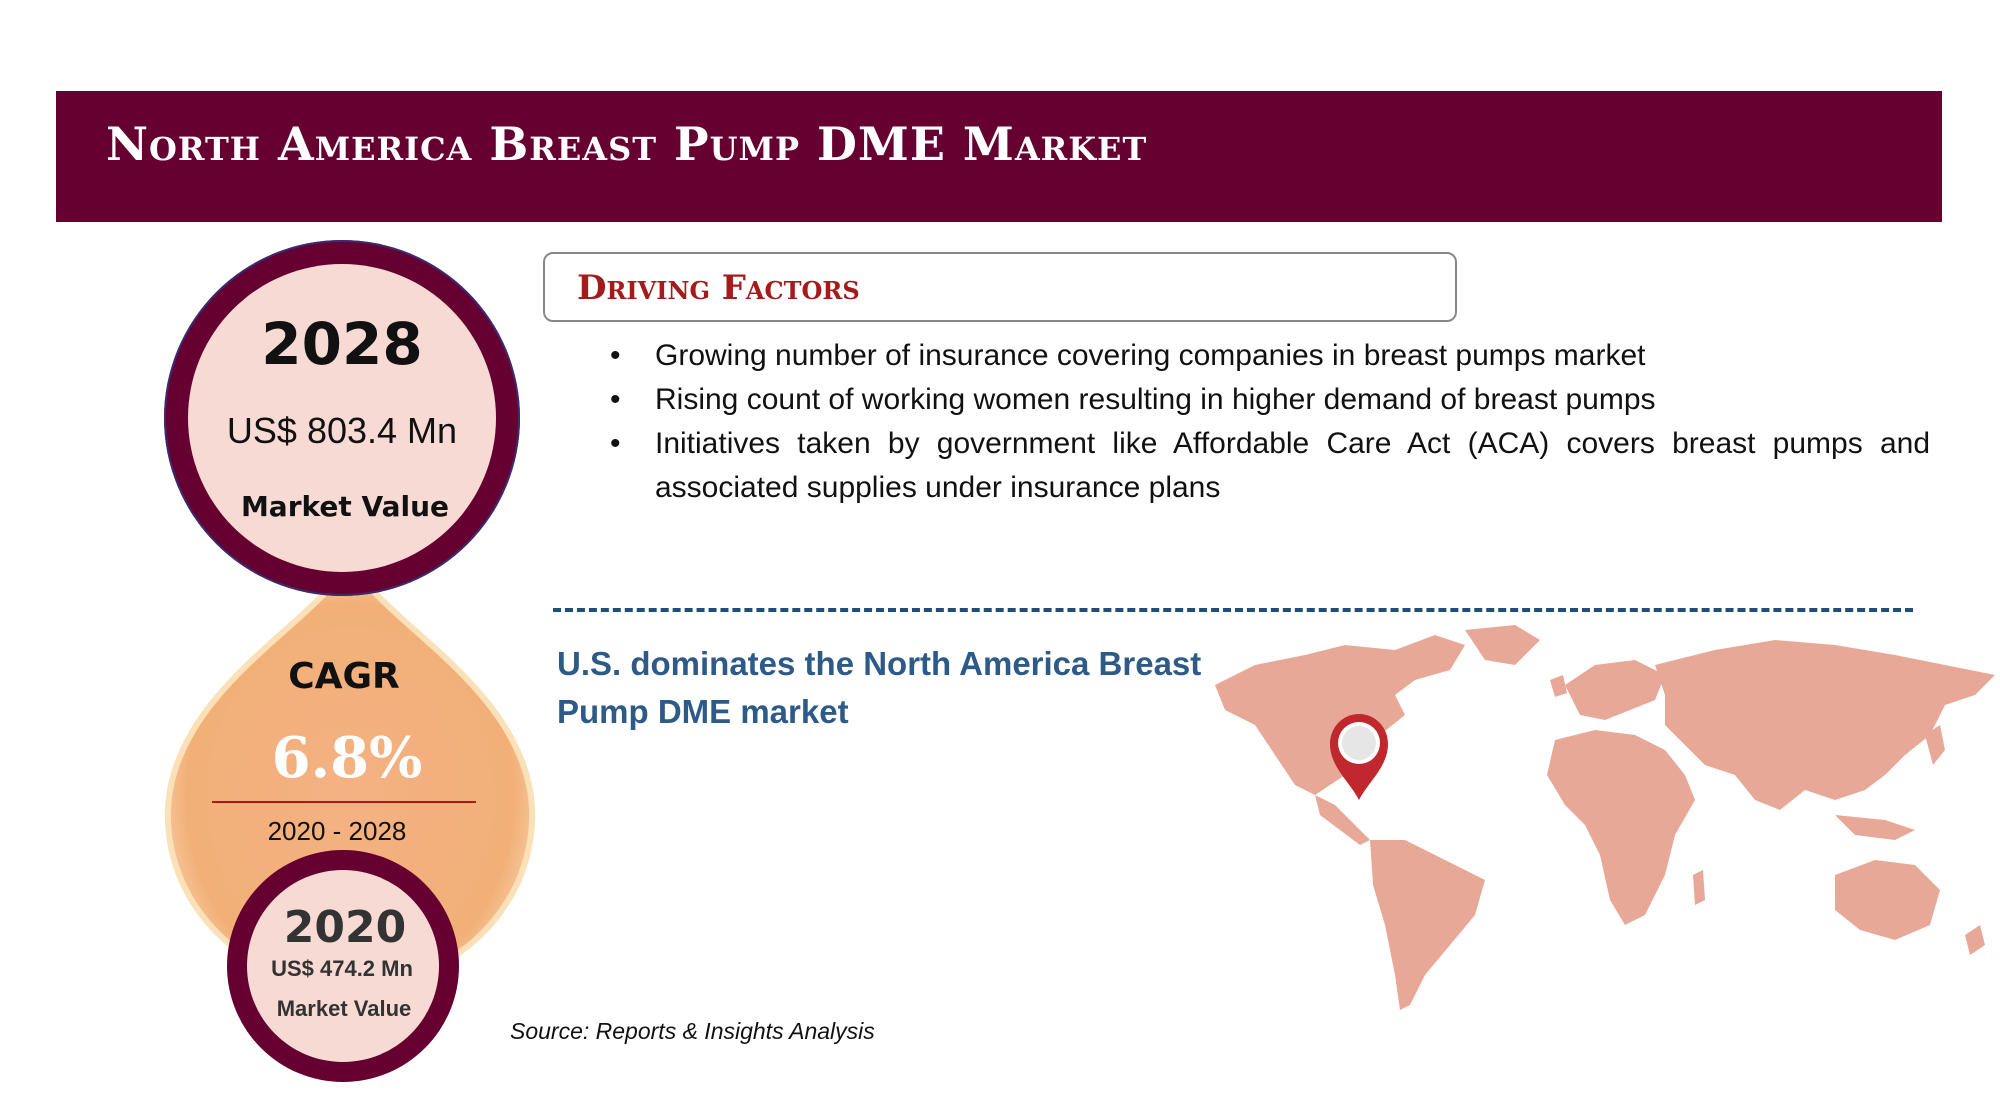 This screenshot has width=2000, height=1093. Describe the element at coordinates (1000, 287) in the screenshot. I see `driving-factors-box: Driving Factors` at that location.